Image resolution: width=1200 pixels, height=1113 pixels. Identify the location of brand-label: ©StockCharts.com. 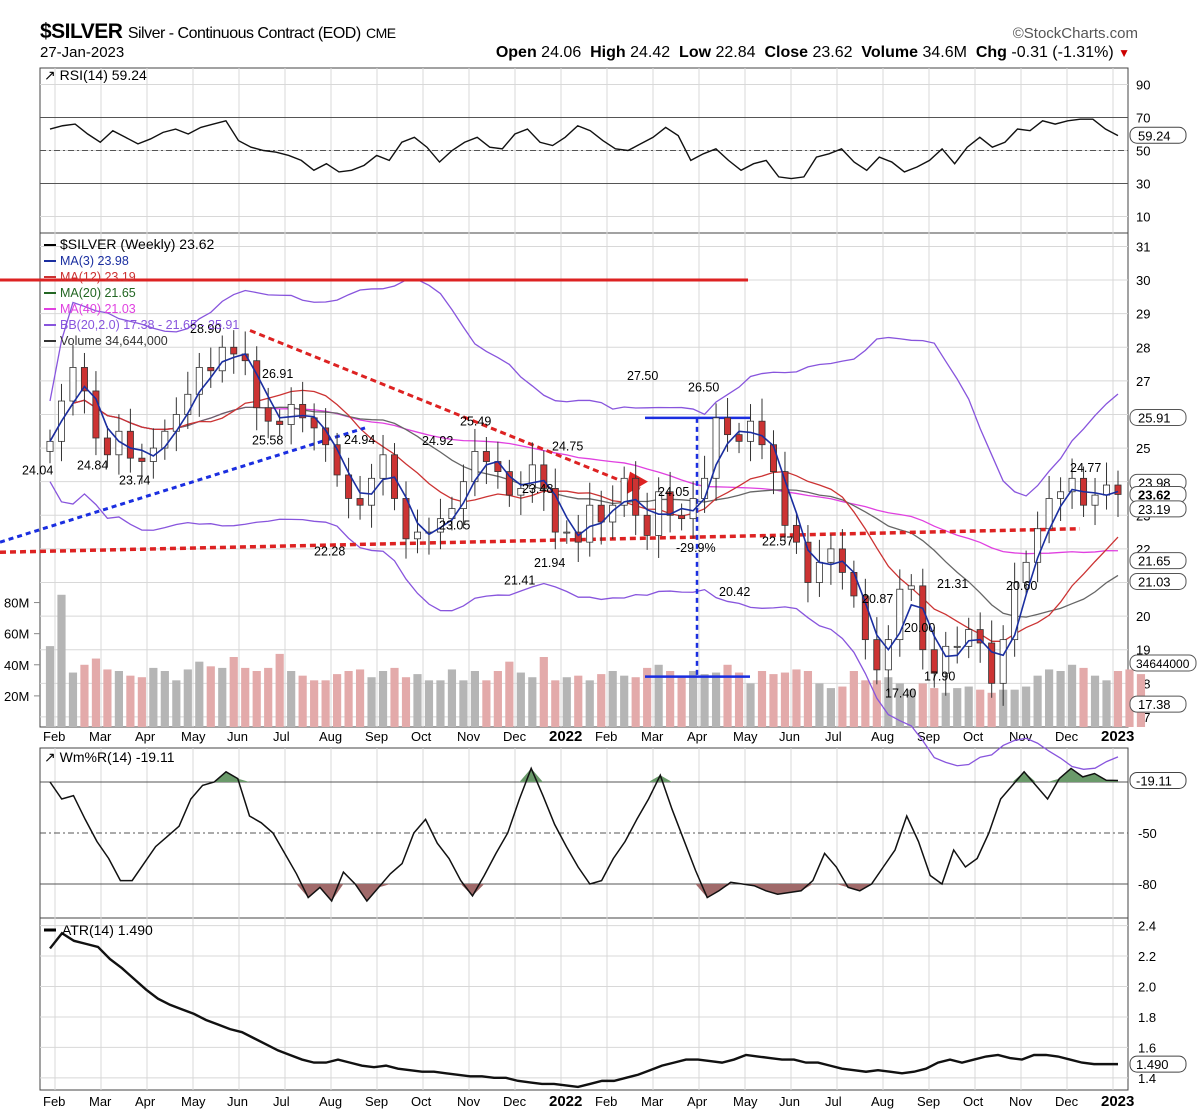
(1075, 33).